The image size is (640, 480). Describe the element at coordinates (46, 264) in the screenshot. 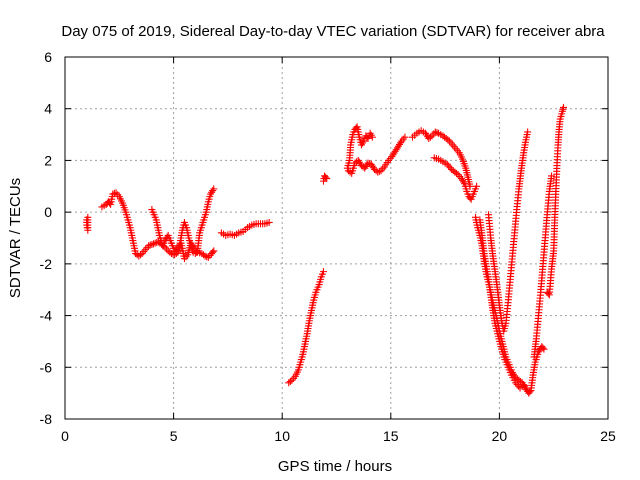

I see `y-tick-label: -2` at that location.